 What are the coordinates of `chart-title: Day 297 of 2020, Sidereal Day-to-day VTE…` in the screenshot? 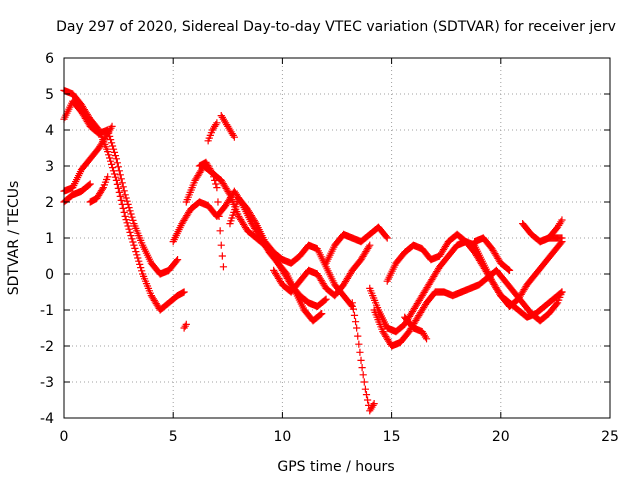 It's located at (336, 27).